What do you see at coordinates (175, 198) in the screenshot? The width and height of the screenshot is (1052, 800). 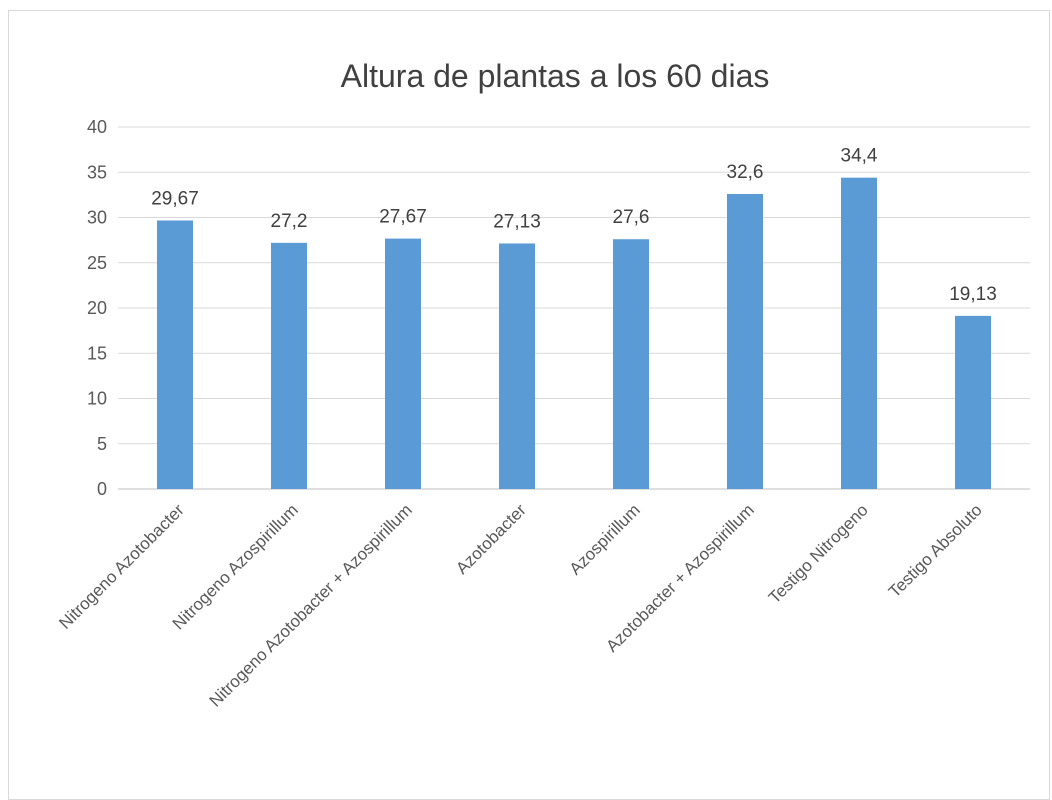 I see `data-label: 29,67` at bounding box center [175, 198].